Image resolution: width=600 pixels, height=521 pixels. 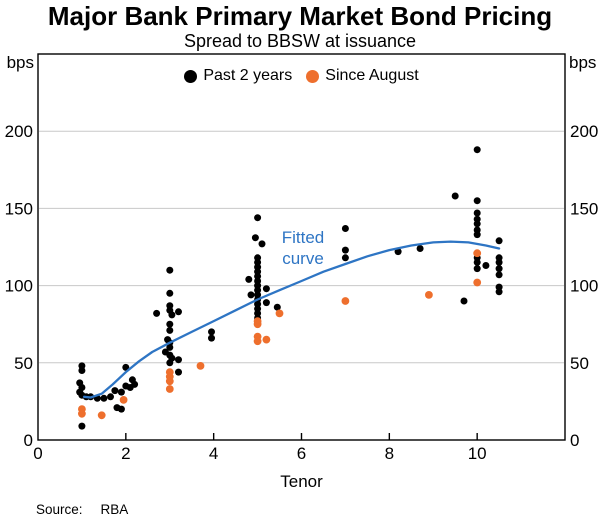 What do you see at coordinates (584, 286) in the screenshot?
I see `y-tick-label-right: 100` at bounding box center [584, 286].